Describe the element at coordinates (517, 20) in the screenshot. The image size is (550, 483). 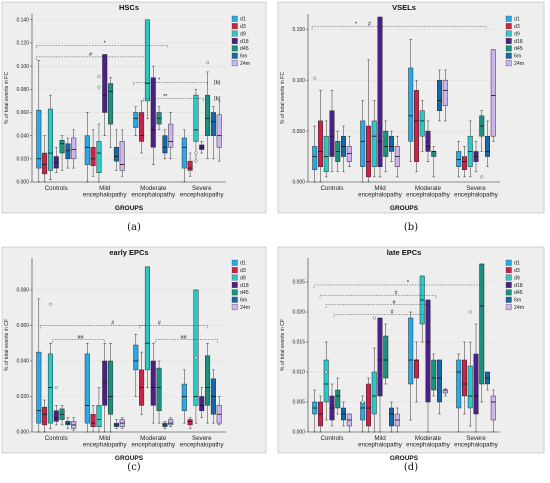
I see `legend-label: d1` at that location.